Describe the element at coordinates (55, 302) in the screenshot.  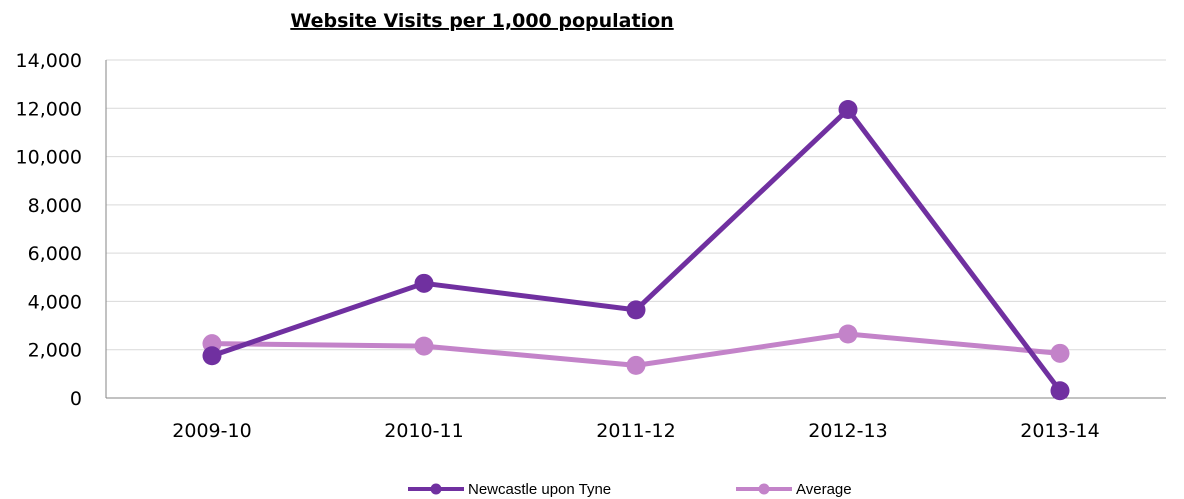
I see `y-tick-label: 4,000` at that location.